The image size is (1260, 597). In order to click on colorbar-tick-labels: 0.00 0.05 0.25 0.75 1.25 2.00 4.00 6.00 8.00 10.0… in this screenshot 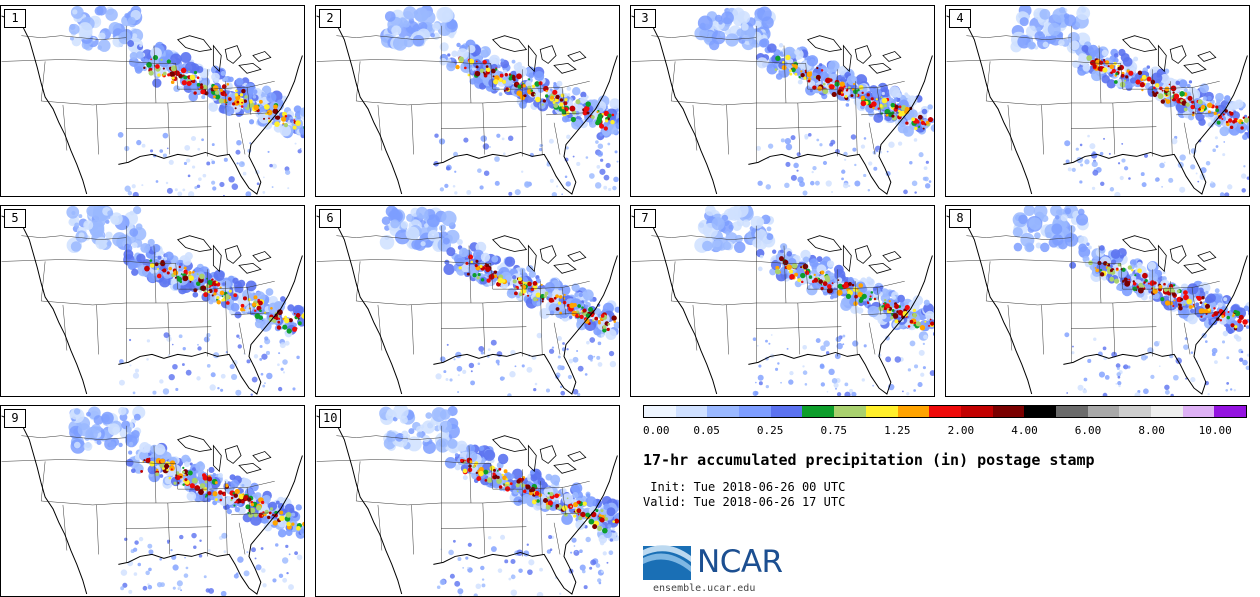, I will do `click(948, 431)`.